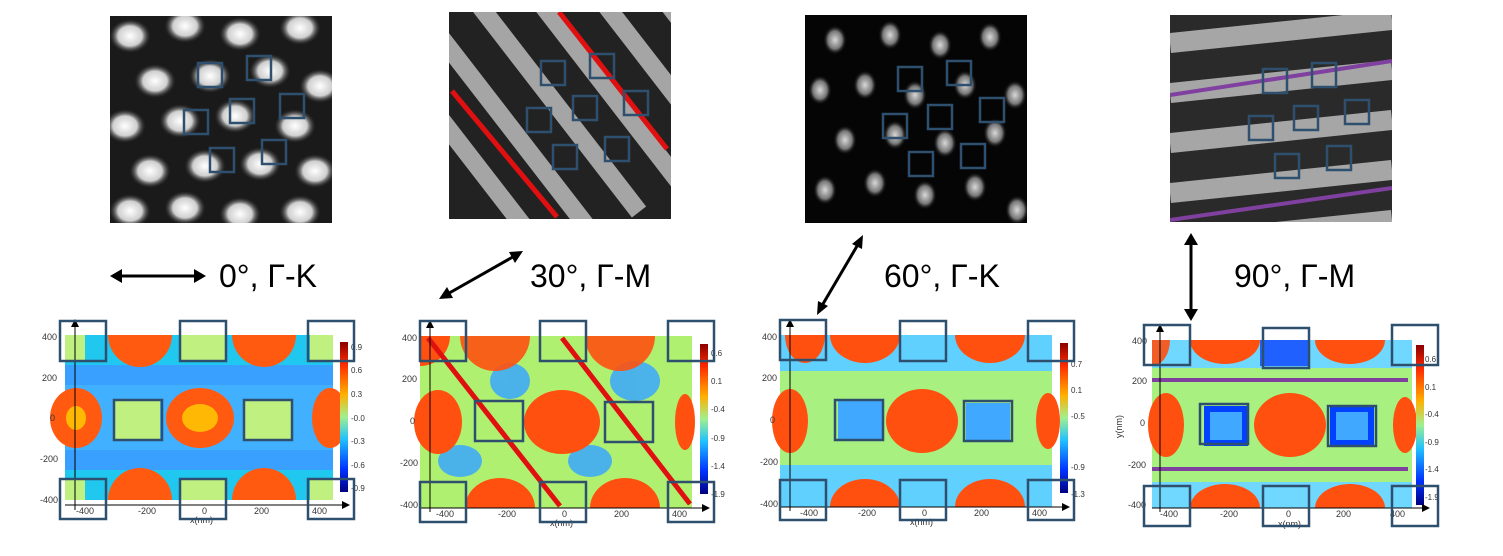 This screenshot has height=556, width=1503. Describe the element at coordinates (942, 276) in the screenshot. I see `label-60deg: 60°, Γ-K` at that location.